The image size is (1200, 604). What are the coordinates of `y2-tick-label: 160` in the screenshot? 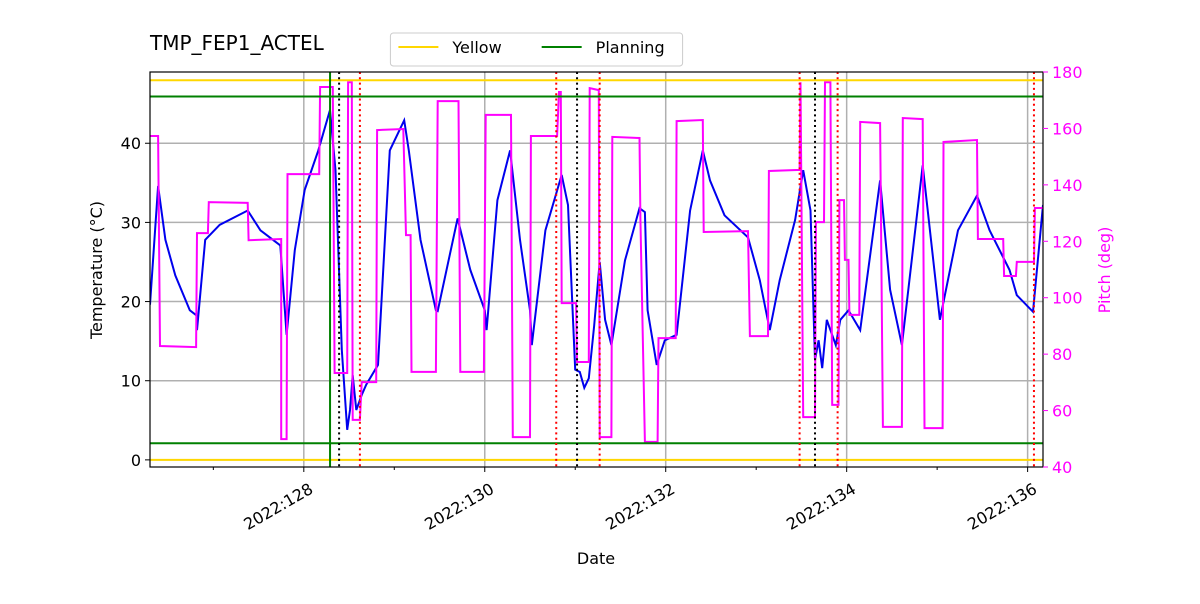 It's located at (1067, 128).